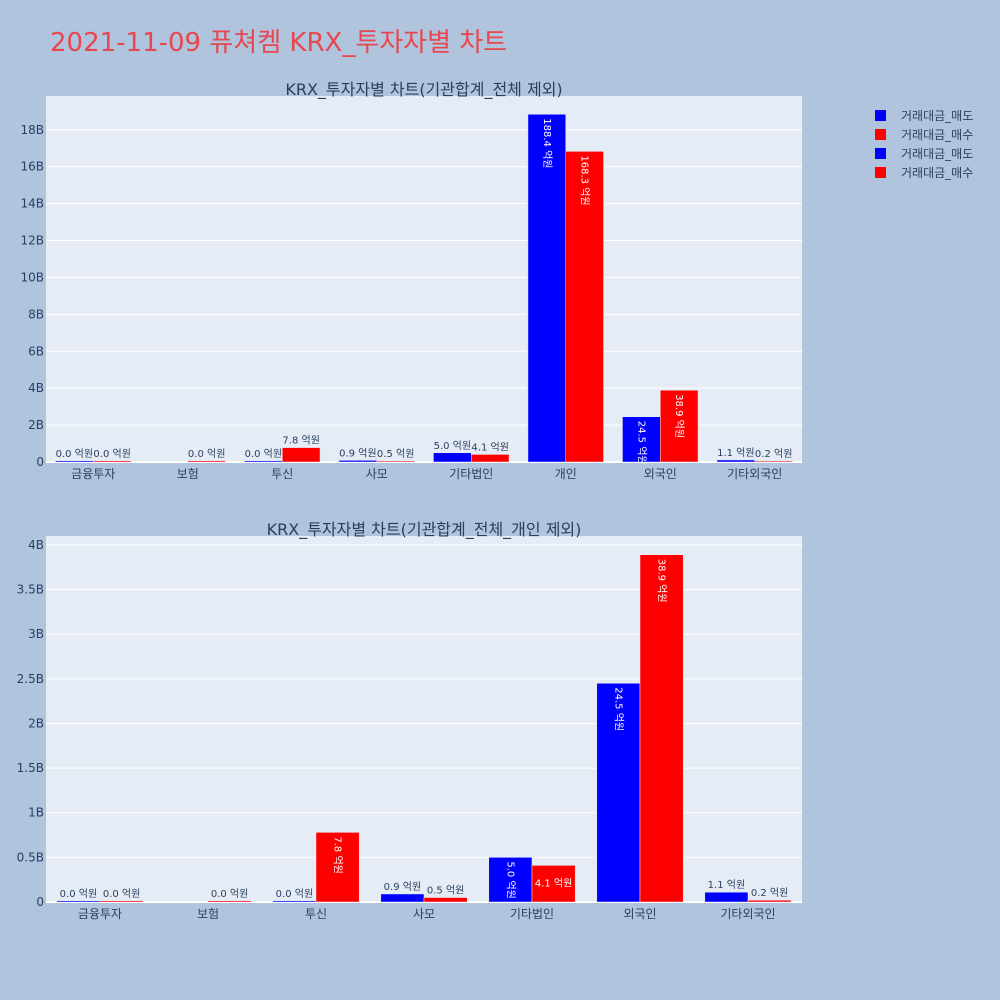 The width and height of the screenshot is (1000, 1000). Describe the element at coordinates (36, 314) in the screenshot. I see `y-tick-label: 8B` at that location.